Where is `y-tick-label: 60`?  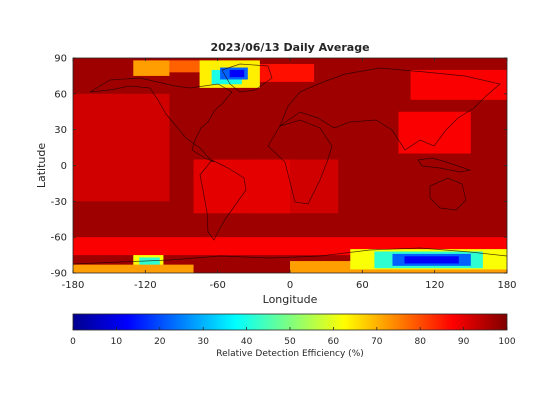
y-tick-label: 60 is located at coordinates (60, 94).